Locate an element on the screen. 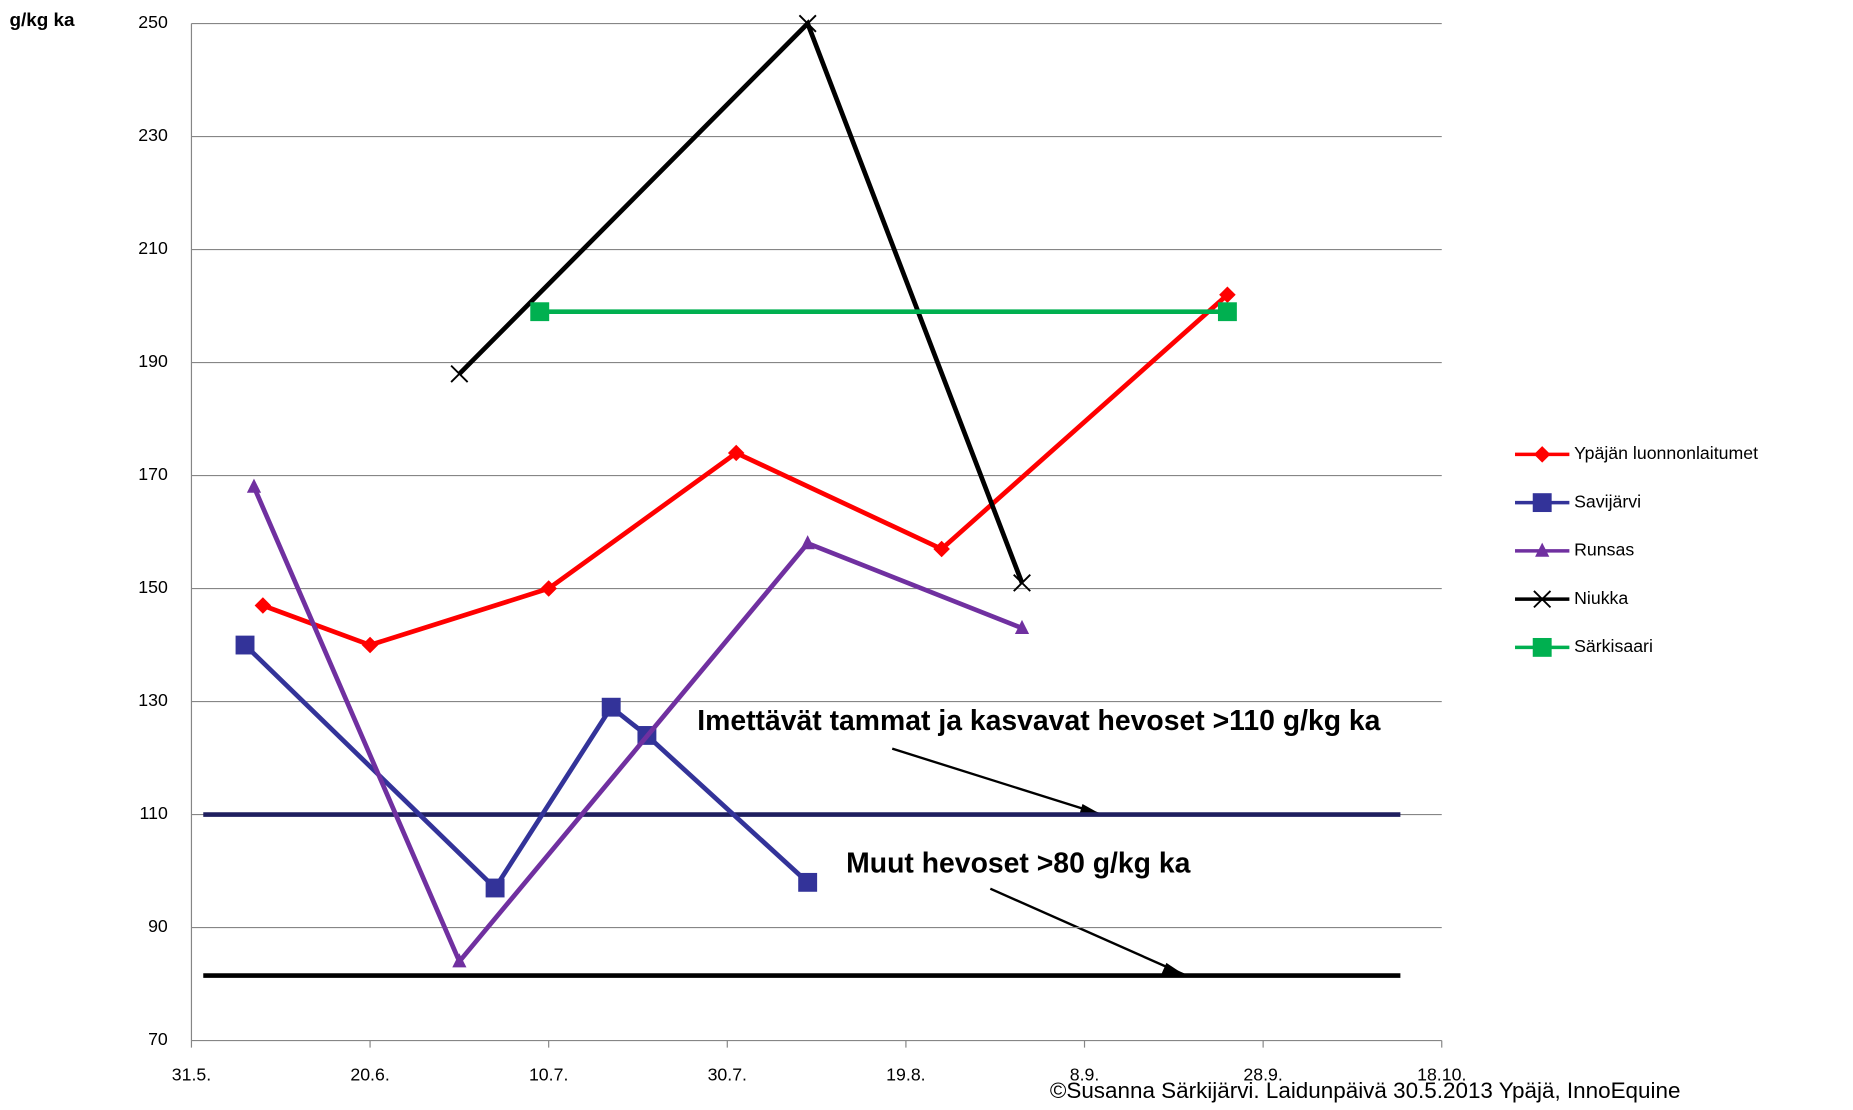 The height and width of the screenshot is (1110, 1853). y-tick-label: 90 is located at coordinates (158, 926).